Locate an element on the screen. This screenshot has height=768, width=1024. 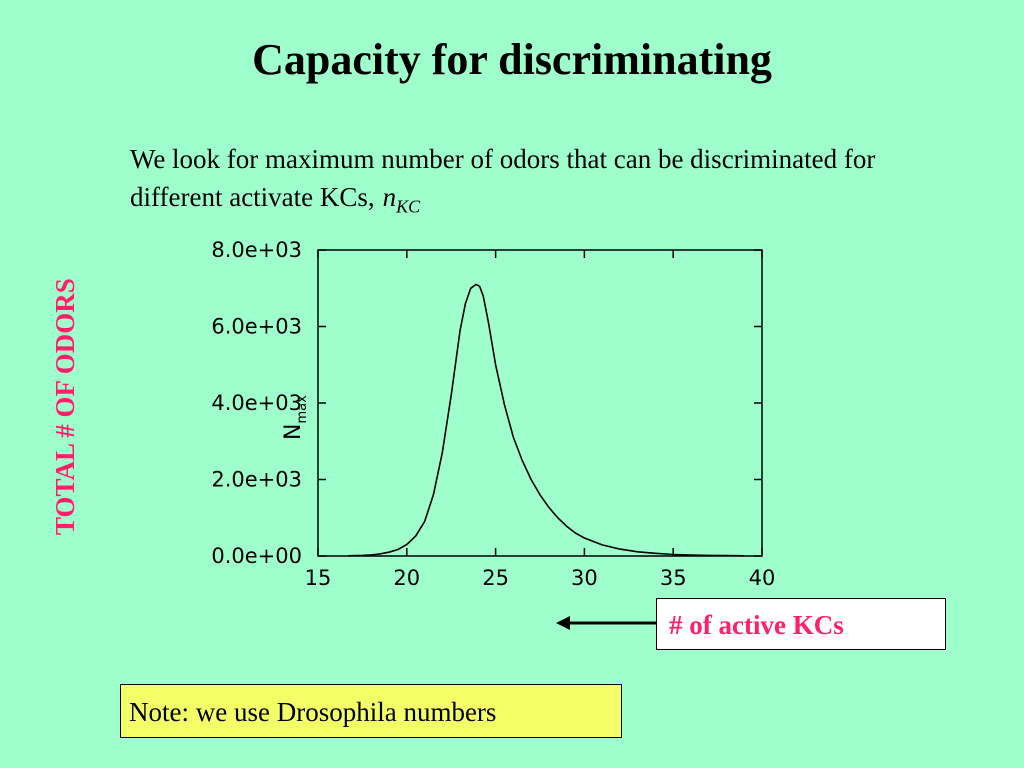
x-axis-label: nKC is located at coordinates (527, 608).